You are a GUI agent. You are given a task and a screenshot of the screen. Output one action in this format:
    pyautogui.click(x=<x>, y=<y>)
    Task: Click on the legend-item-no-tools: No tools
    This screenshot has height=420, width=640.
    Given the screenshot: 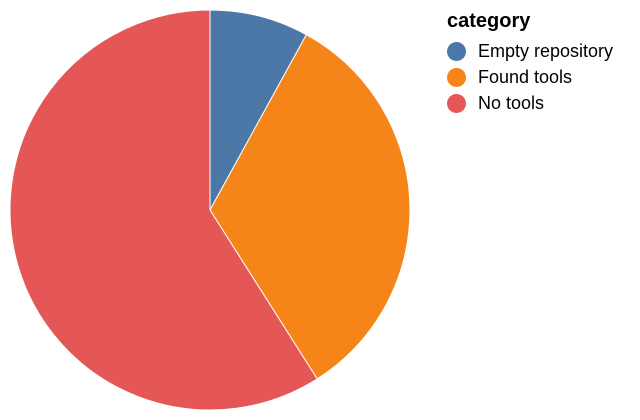 What is the action you would take?
    pyautogui.click(x=530, y=103)
    